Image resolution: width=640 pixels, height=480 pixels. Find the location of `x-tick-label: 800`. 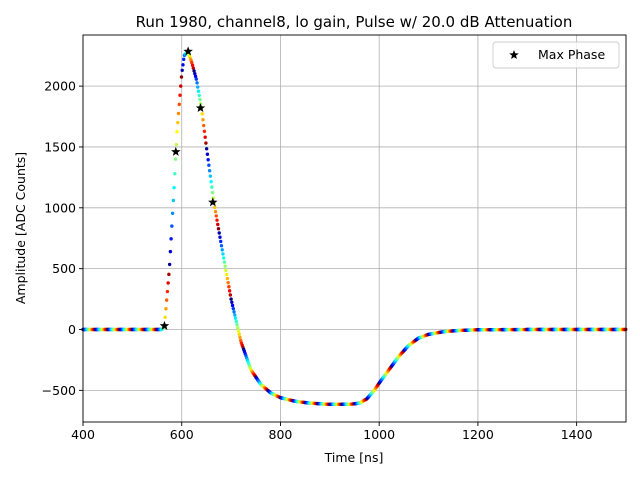

x-tick-label: 800 is located at coordinates (281, 434).